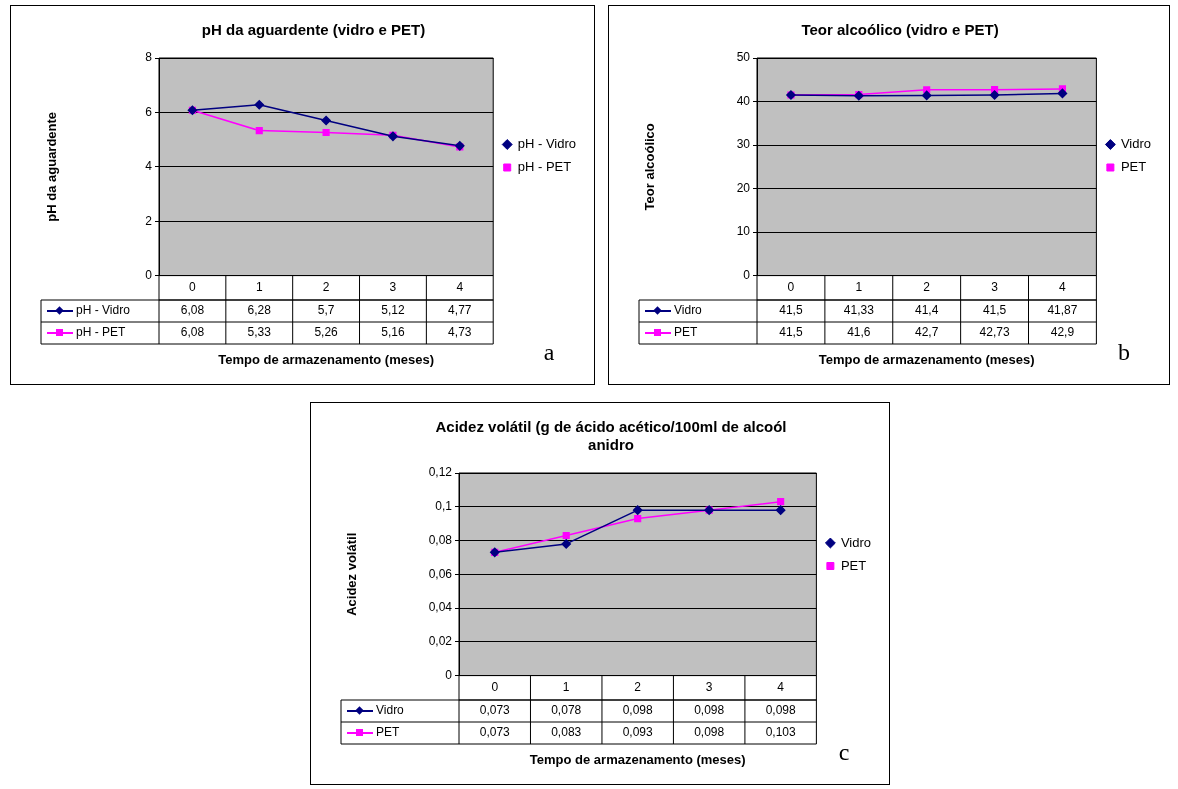 Image resolution: width=1178 pixels, height=789 pixels. I want to click on y-tick-label: 4, so click(149, 166).